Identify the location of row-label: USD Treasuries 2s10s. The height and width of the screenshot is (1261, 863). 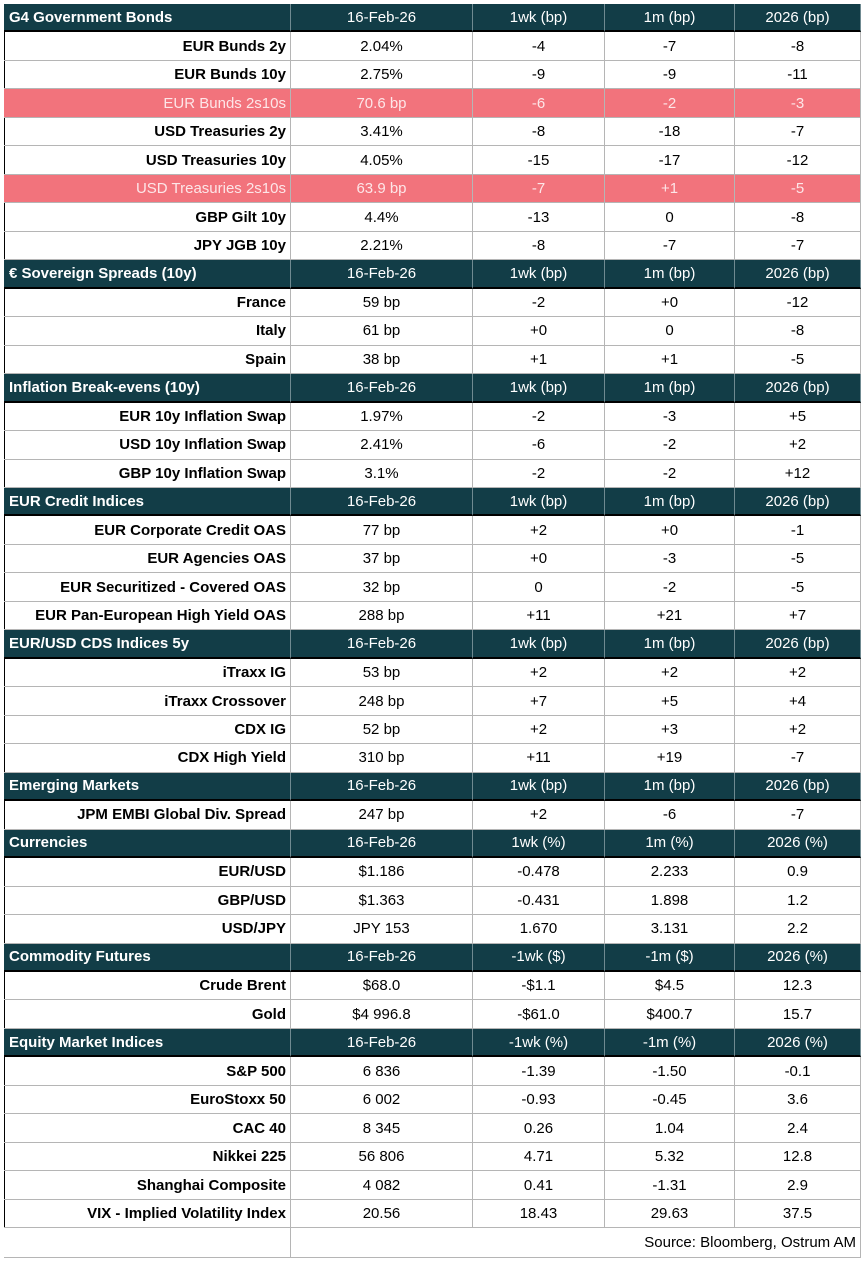
(147, 189).